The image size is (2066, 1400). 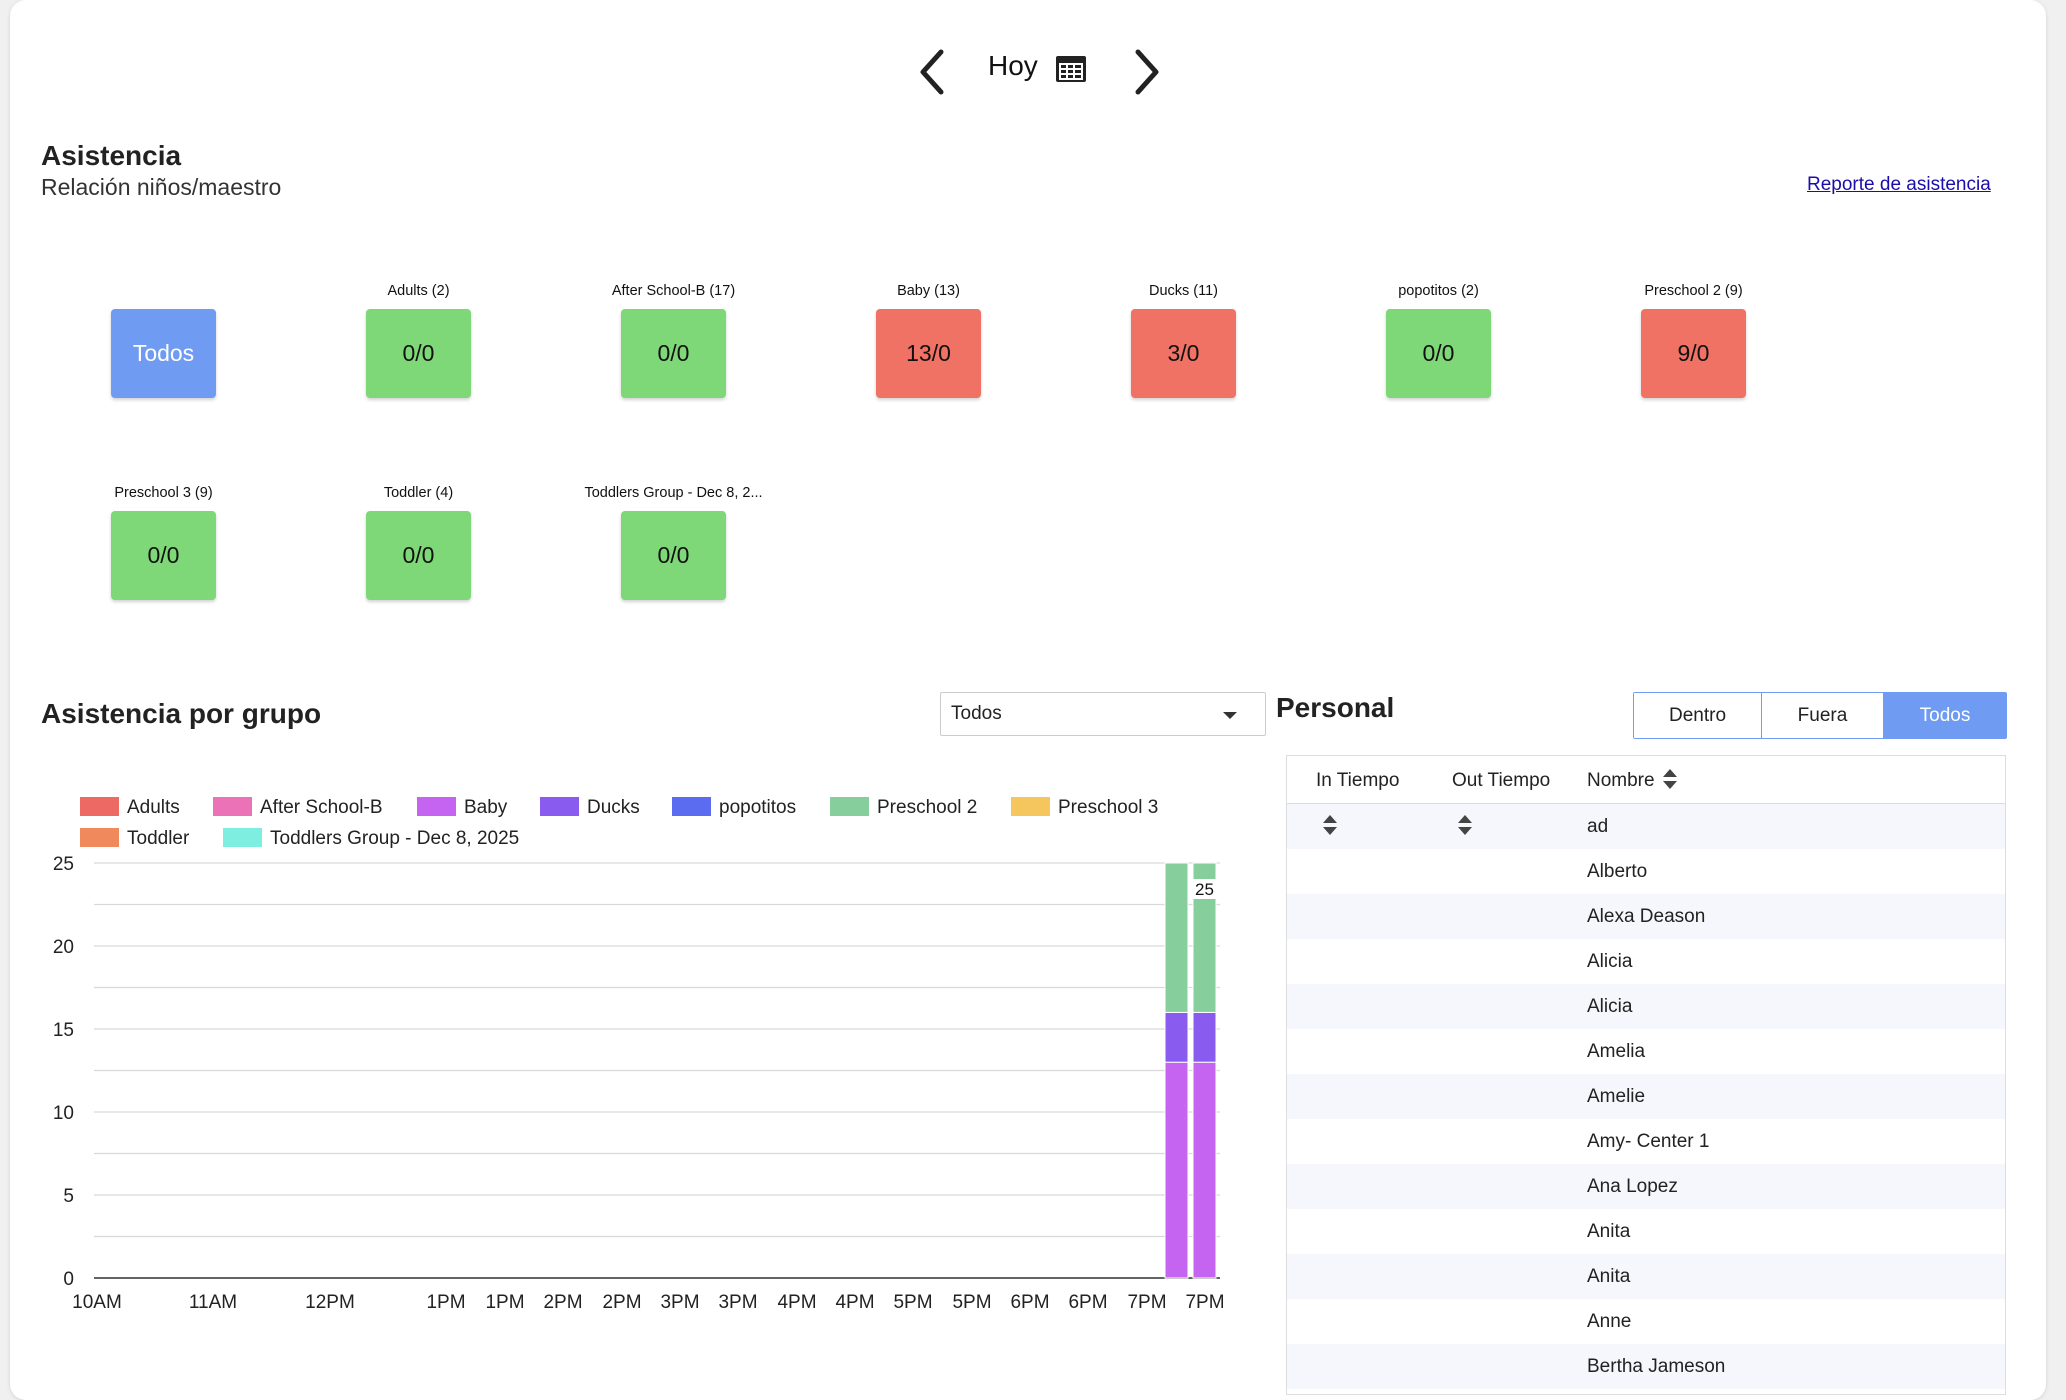 What do you see at coordinates (181, 713) in the screenshot?
I see `by-group-title: Asistencia por grupo` at bounding box center [181, 713].